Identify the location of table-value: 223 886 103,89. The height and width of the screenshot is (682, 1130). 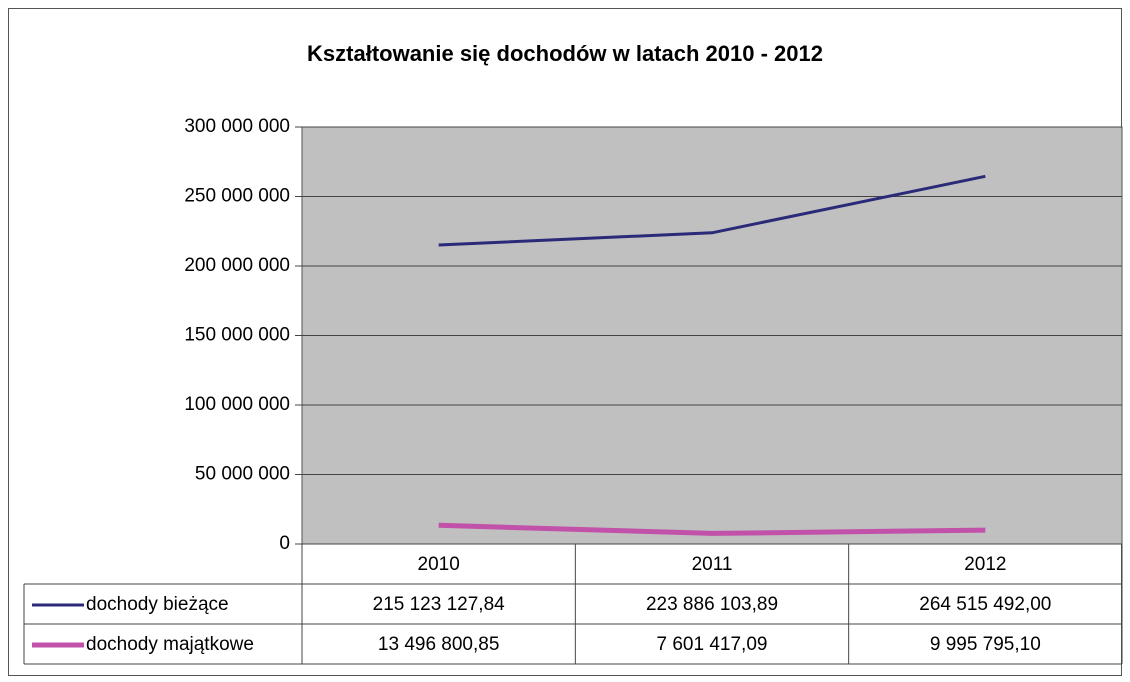
(712, 604).